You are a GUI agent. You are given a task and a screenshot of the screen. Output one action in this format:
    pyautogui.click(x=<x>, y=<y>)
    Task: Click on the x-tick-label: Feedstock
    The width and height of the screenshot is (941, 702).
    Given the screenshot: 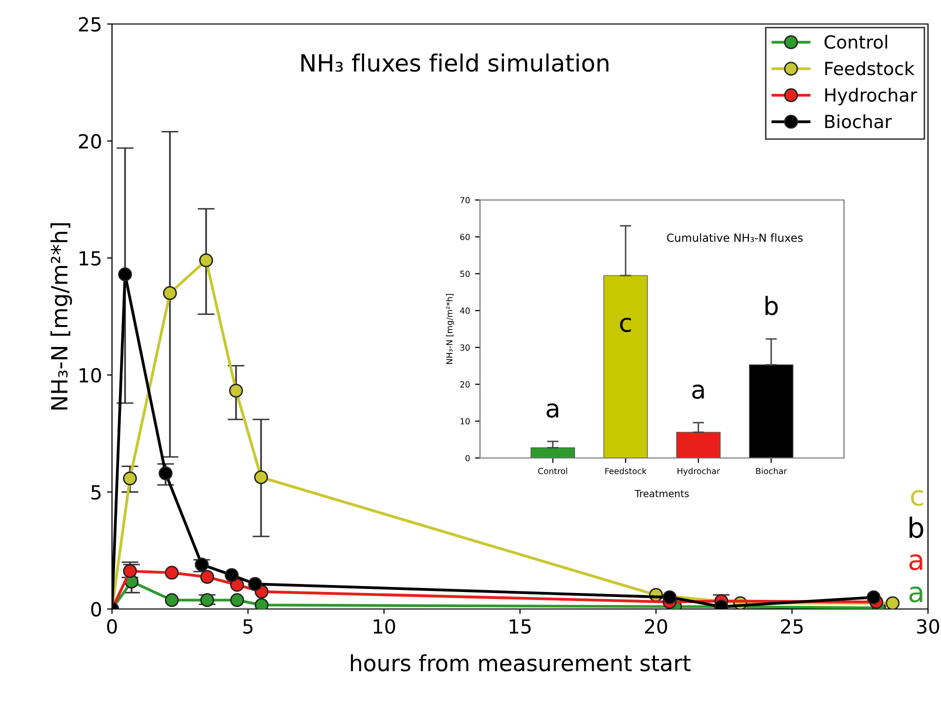 What is the action you would take?
    pyautogui.click(x=626, y=471)
    